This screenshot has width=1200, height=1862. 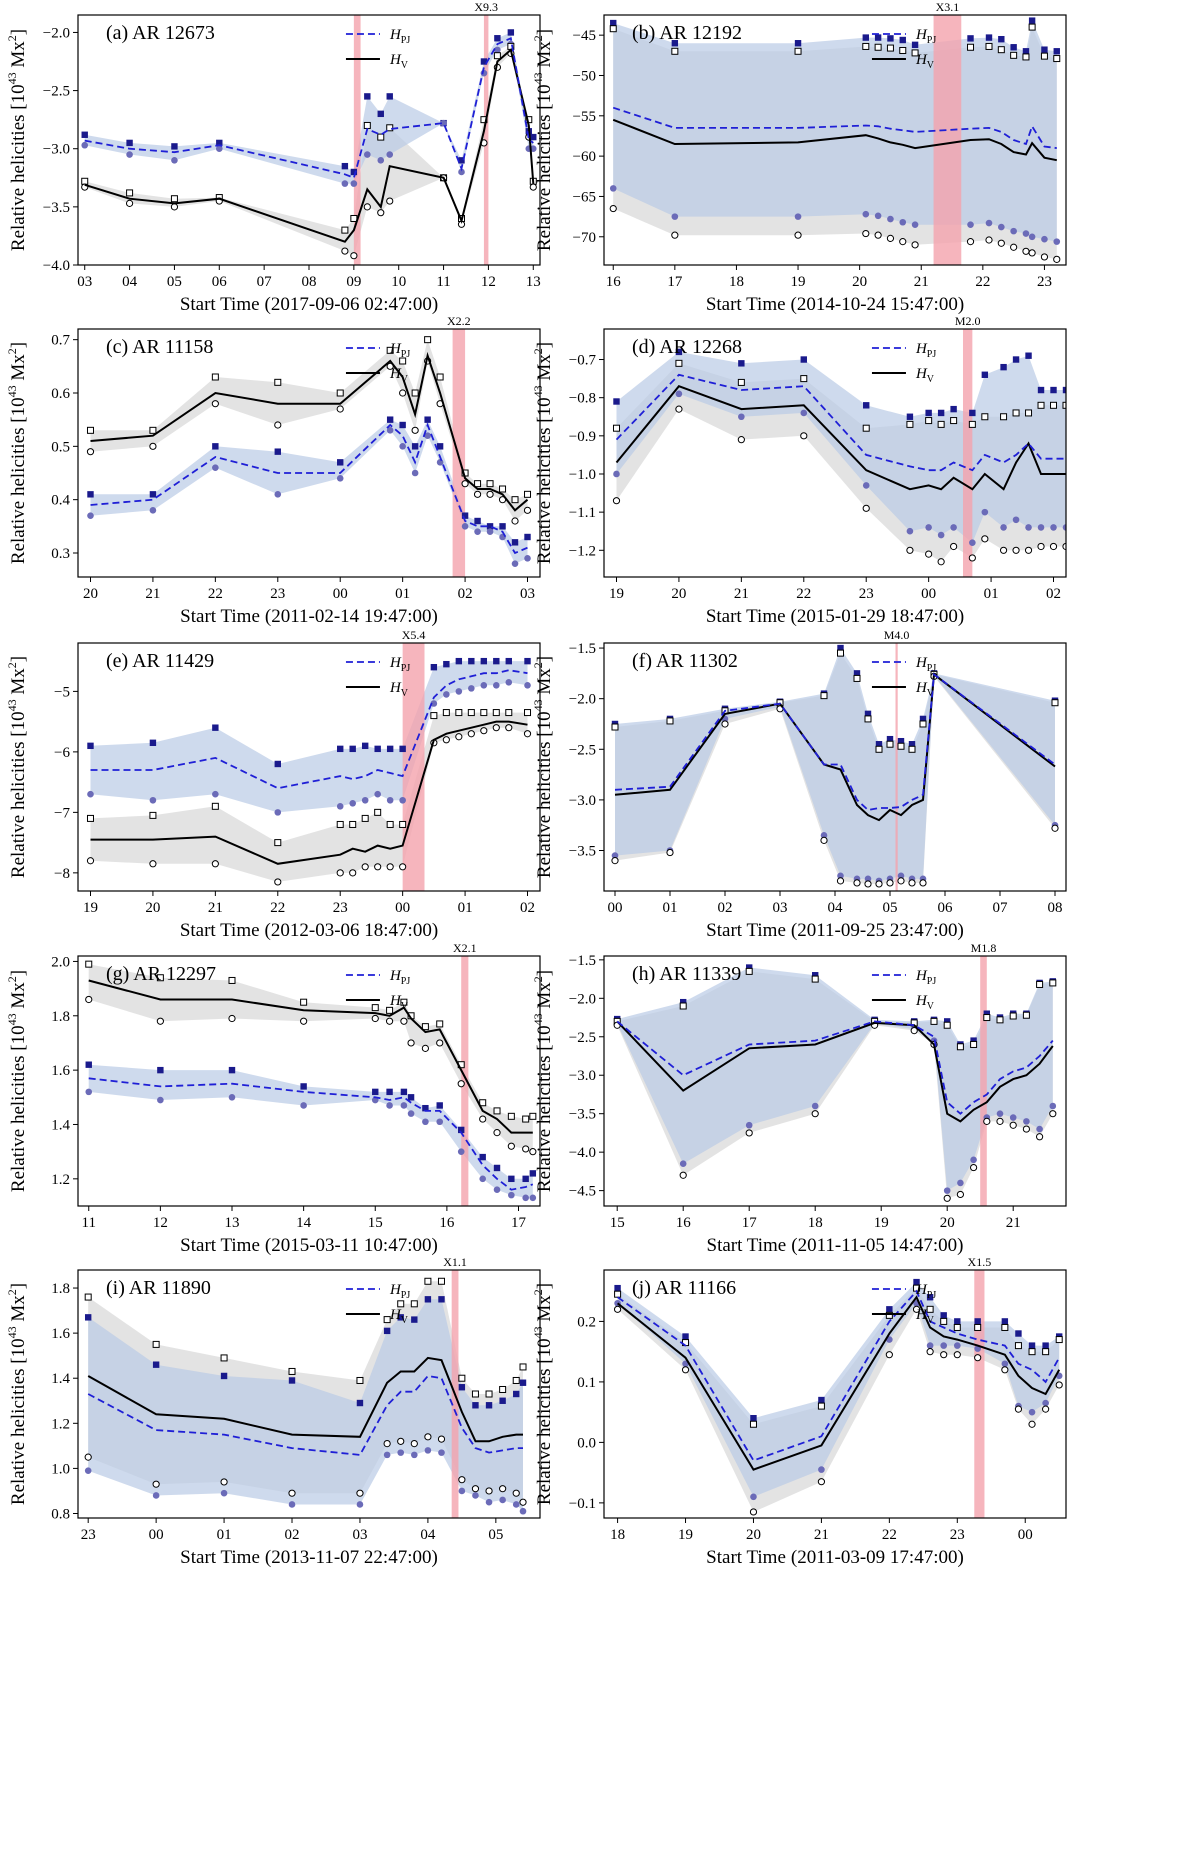 What do you see at coordinates (931, 65) in the screenshot?
I see `legend-hv-sub: V` at bounding box center [931, 65].